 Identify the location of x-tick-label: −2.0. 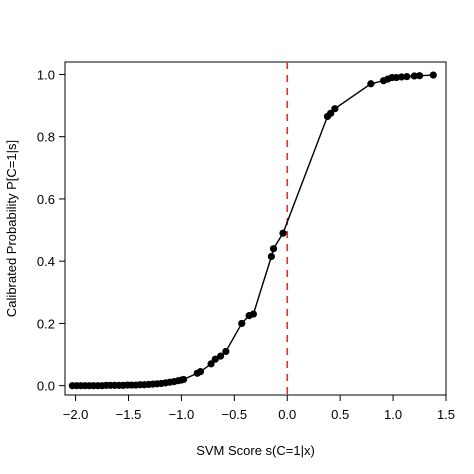
(76, 414).